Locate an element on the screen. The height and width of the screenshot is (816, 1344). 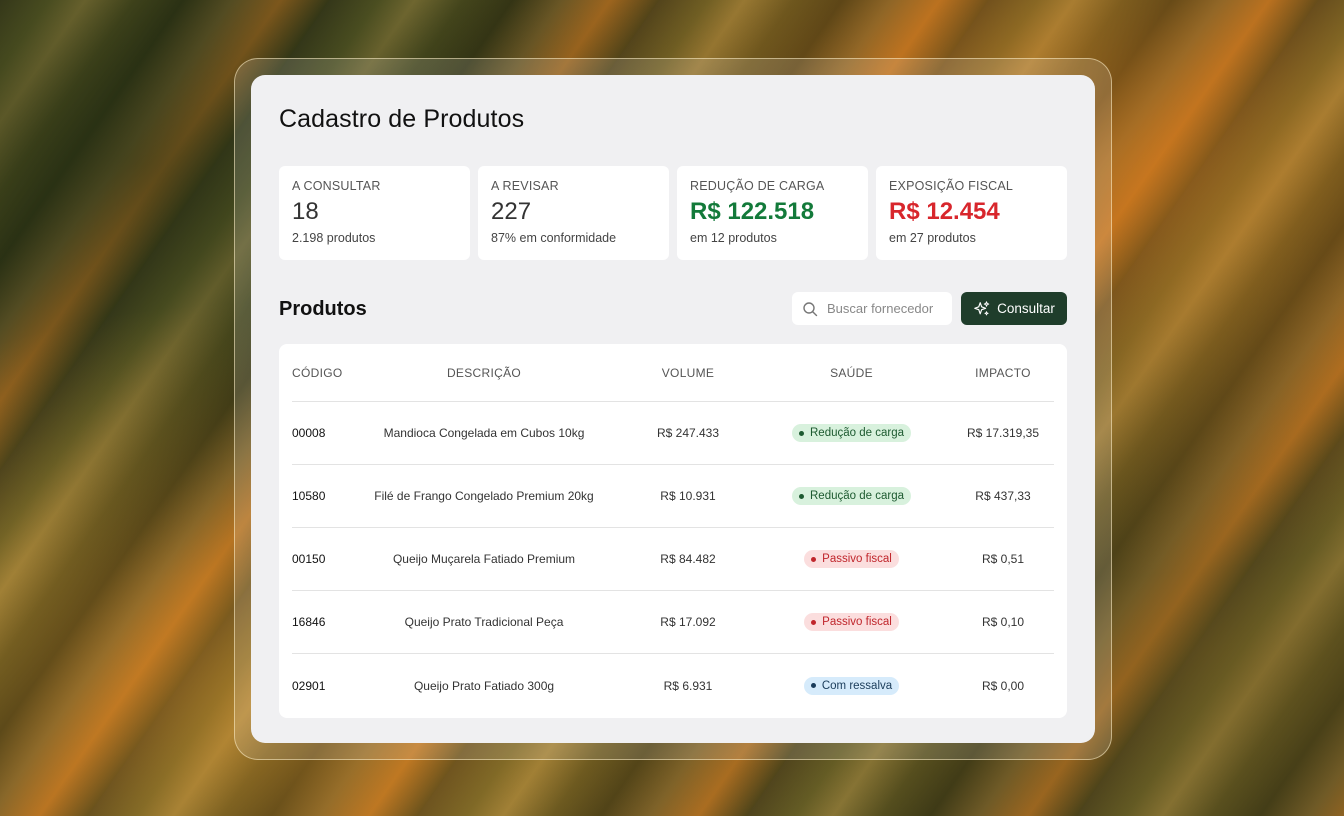
status-badge-label: Com ressalva is located at coordinates (857, 685).